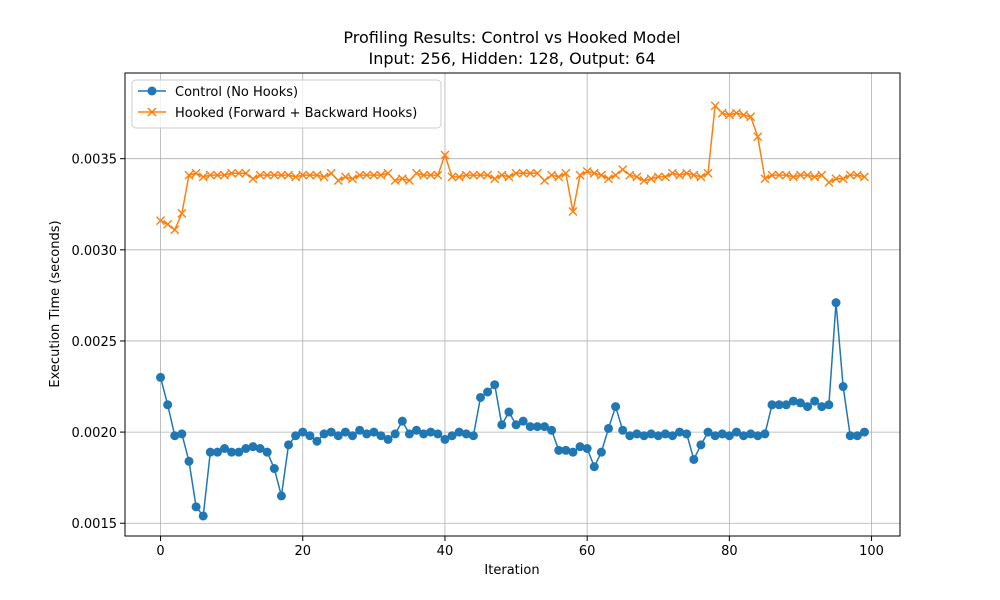  Describe the element at coordinates (95, 433) in the screenshot. I see `y-tick-label: 0.0020` at that location.